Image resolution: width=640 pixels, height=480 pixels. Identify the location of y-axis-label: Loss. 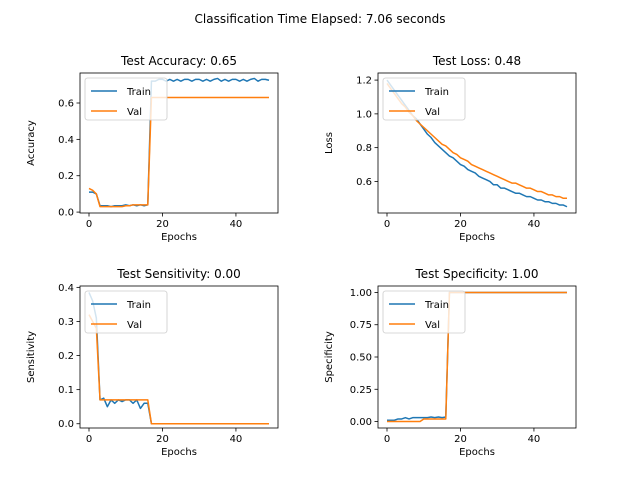
(329, 143).